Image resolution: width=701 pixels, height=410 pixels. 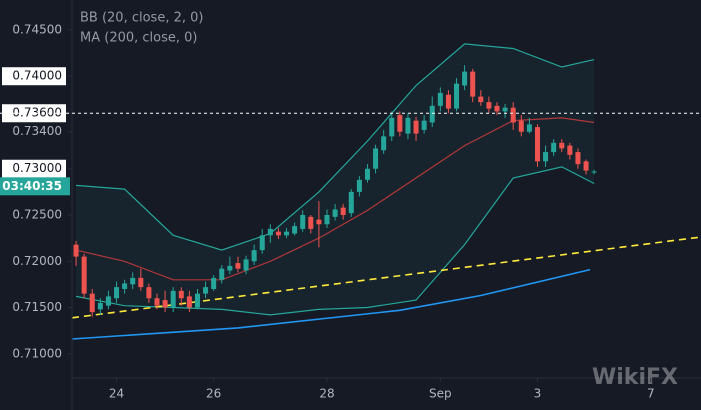 What do you see at coordinates (635, 377) in the screenshot?
I see `watermark: WikiFX` at bounding box center [635, 377].